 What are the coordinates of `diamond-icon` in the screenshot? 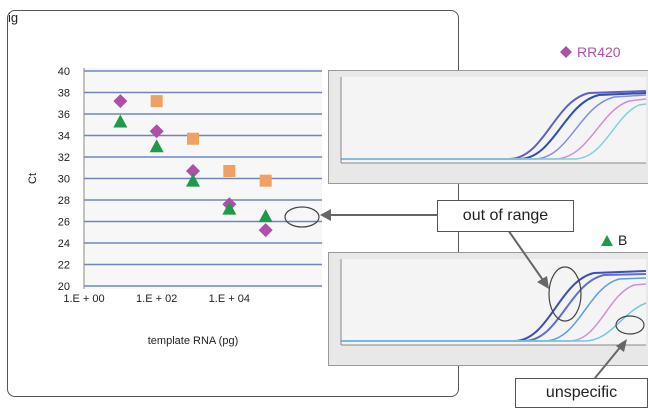 It's located at (566, 52).